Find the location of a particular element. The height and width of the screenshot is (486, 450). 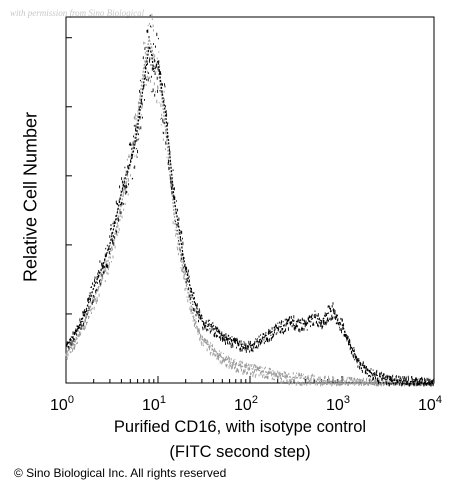

y-axis-label: Relative Cell Number is located at coordinates (30, 197).